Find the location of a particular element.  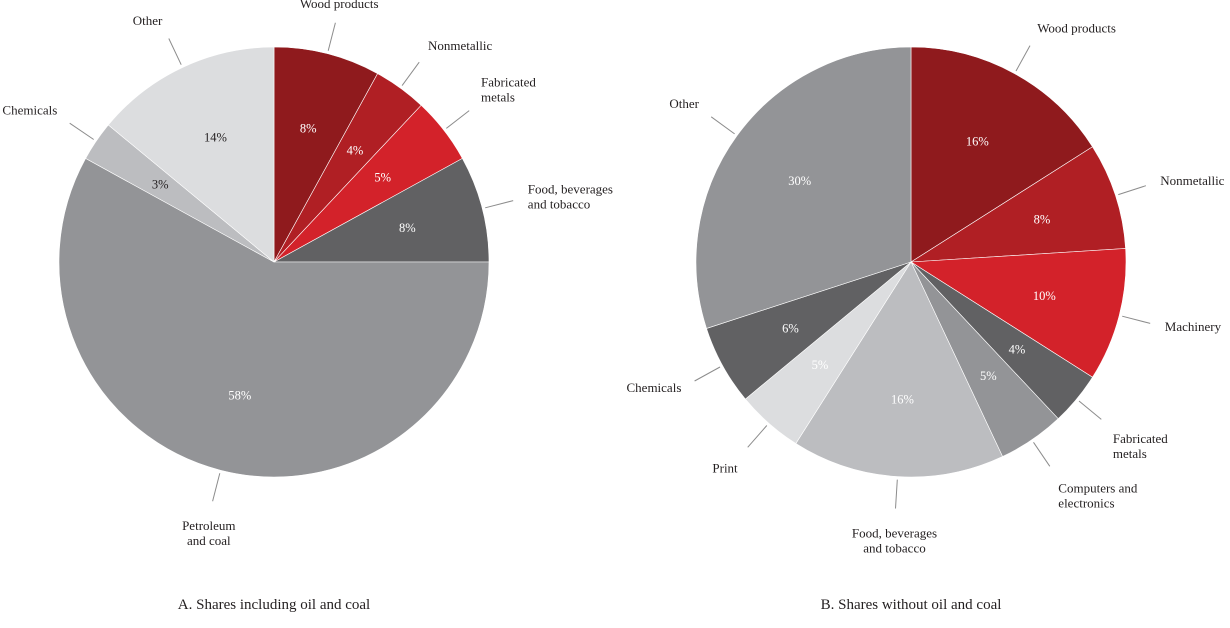

pct-label-print: 5% is located at coordinates (820, 365).